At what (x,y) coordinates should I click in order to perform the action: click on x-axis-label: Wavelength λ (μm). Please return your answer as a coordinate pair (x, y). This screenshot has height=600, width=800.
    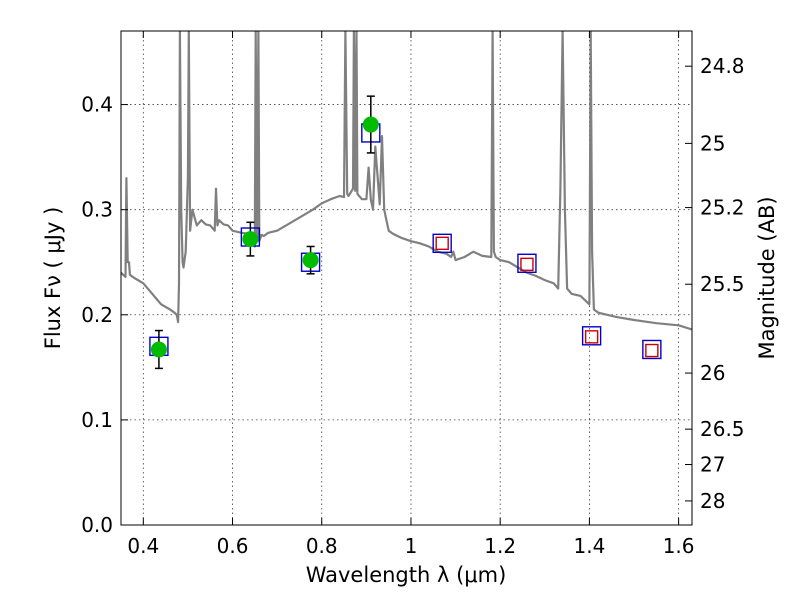
    Looking at the image, I should click on (406, 575).